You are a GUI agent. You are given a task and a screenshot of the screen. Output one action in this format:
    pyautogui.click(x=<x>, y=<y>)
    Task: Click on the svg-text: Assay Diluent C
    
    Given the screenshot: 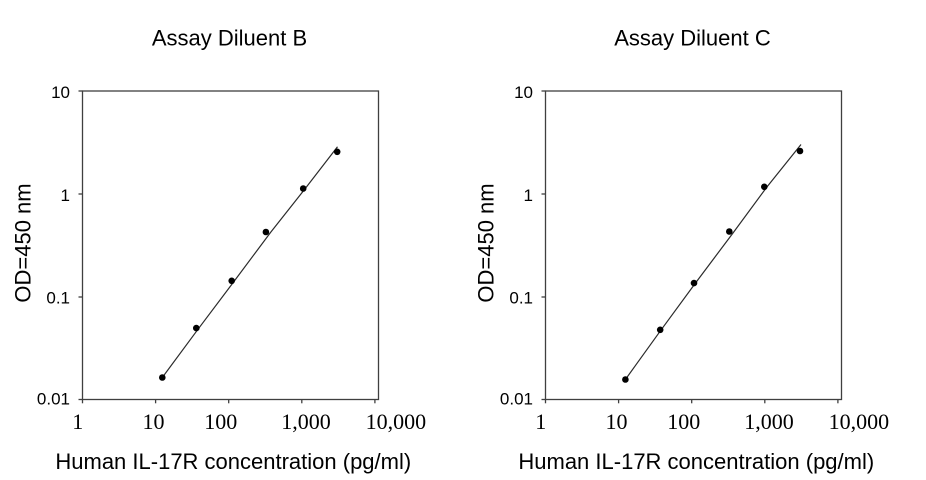 What is the action you would take?
    pyautogui.click(x=692, y=38)
    